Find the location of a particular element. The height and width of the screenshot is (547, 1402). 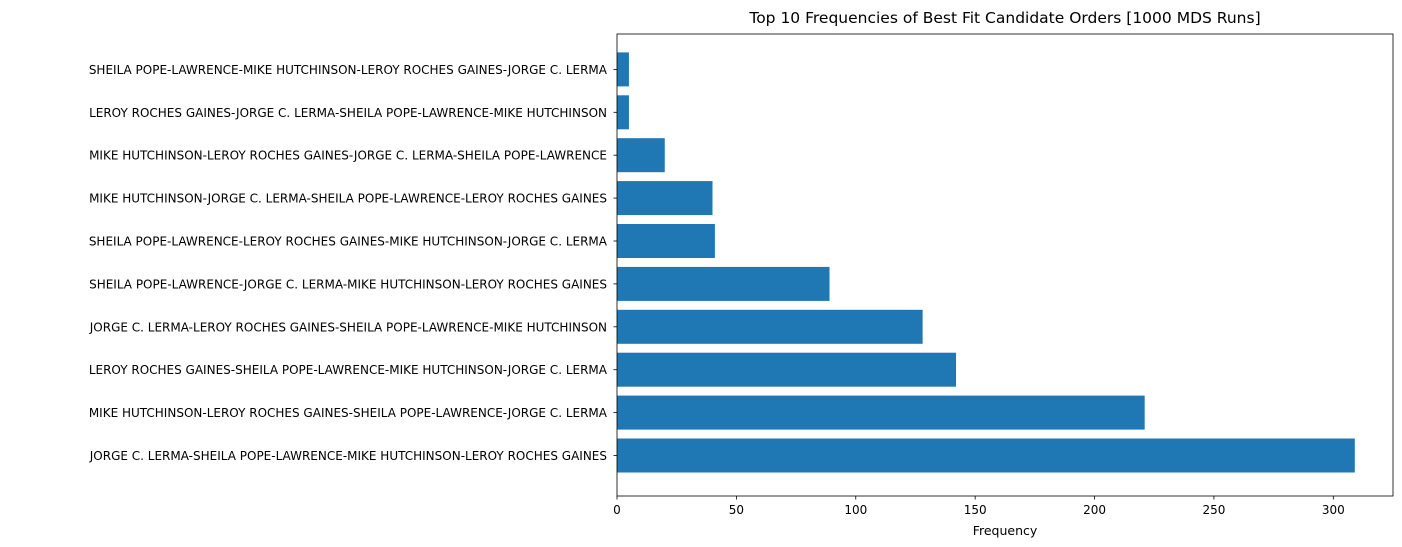

x-tick-label: 100 is located at coordinates (855, 510).